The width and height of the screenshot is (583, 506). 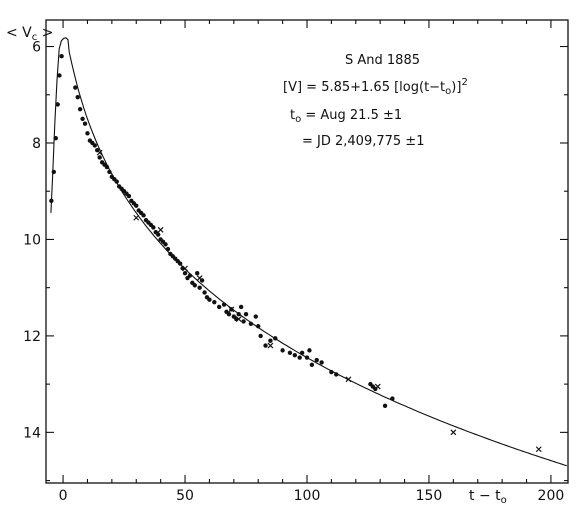 I want to click on x-tick-label: 200, so click(x=551, y=496).